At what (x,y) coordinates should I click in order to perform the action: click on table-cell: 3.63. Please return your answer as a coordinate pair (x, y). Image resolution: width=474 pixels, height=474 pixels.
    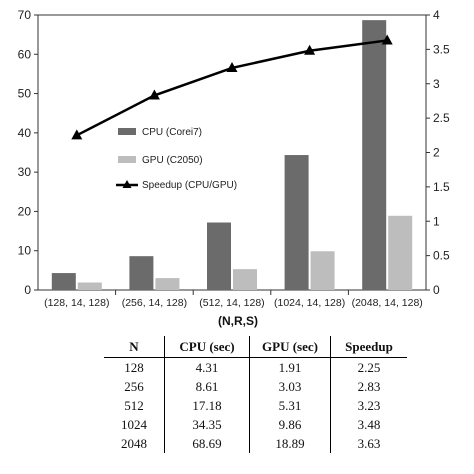
    Looking at the image, I should click on (368, 443).